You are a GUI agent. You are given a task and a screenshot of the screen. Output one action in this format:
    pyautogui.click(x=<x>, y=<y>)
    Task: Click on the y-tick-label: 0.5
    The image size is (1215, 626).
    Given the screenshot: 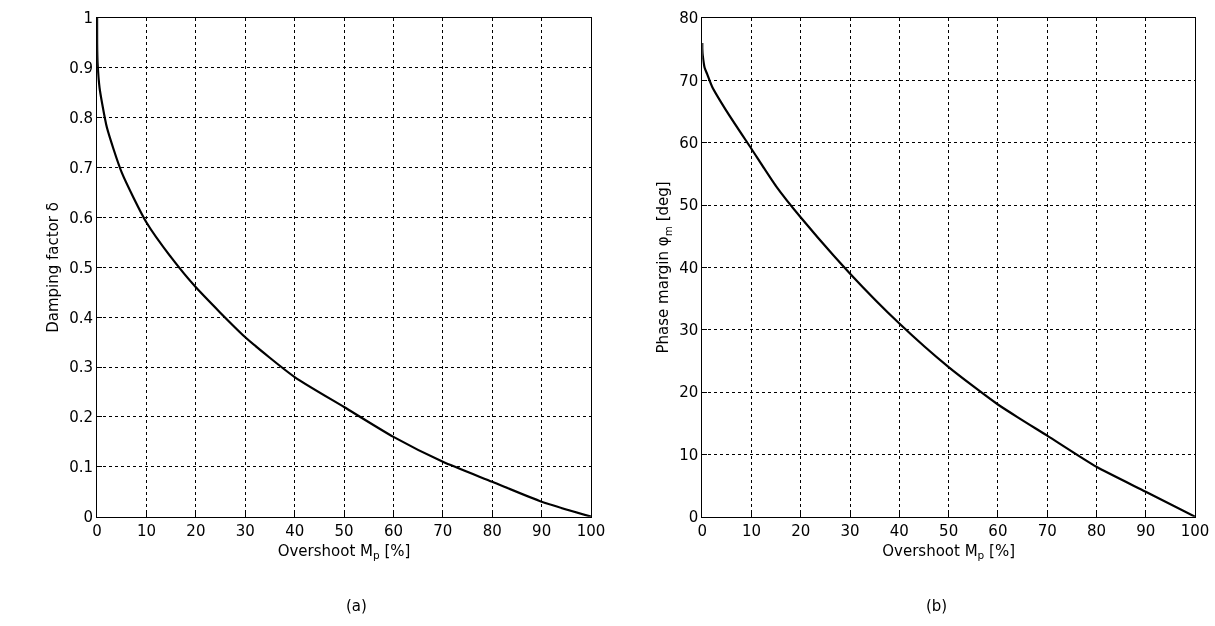 What is the action you would take?
    pyautogui.click(x=81, y=267)
    